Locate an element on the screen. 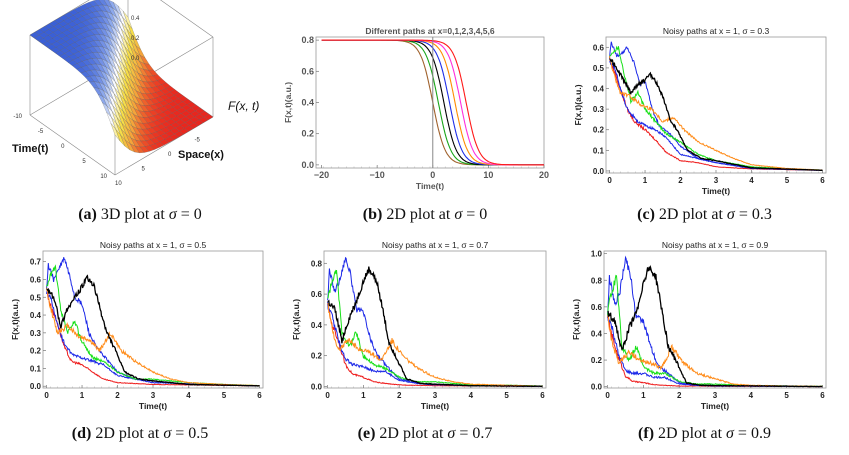 Image resolution: width=849 pixels, height=455 pixels. caption-eq: = 0.5 is located at coordinates (192, 433).